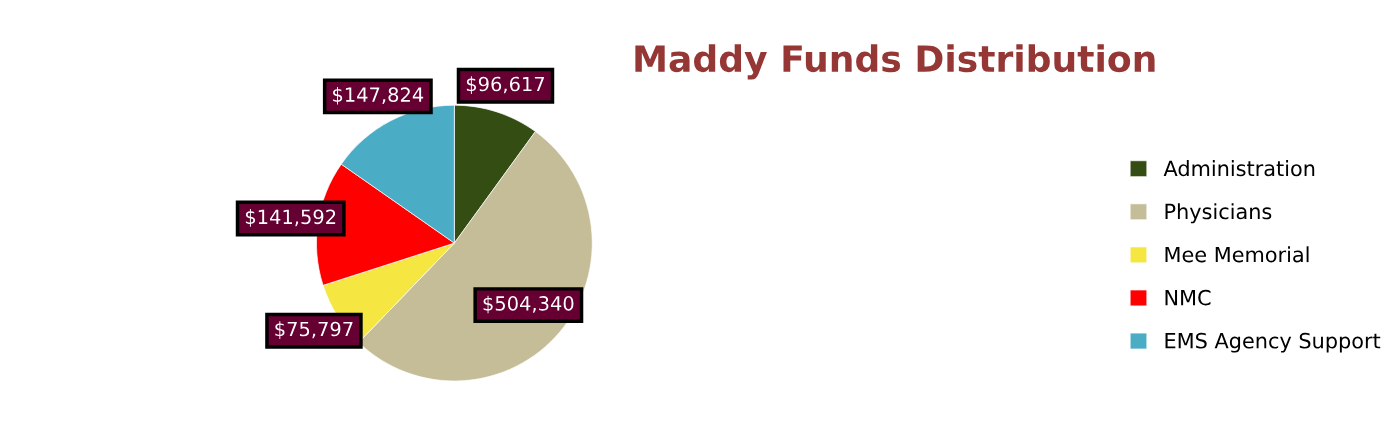  I want to click on data-label: $141,592, so click(290, 218).